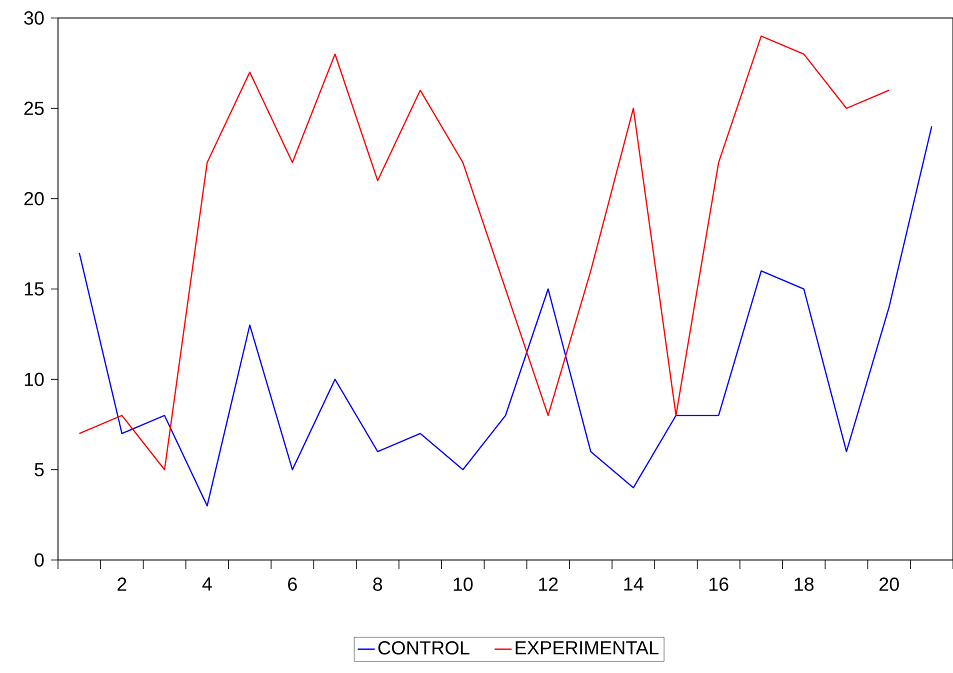 The width and height of the screenshot is (953, 673). Describe the element at coordinates (34, 109) in the screenshot. I see `y-tick-label: 25` at that location.